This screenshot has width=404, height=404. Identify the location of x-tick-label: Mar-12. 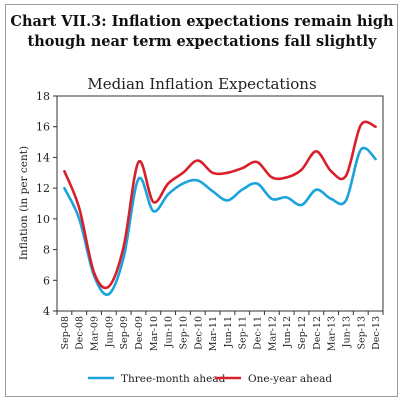
(272, 333).